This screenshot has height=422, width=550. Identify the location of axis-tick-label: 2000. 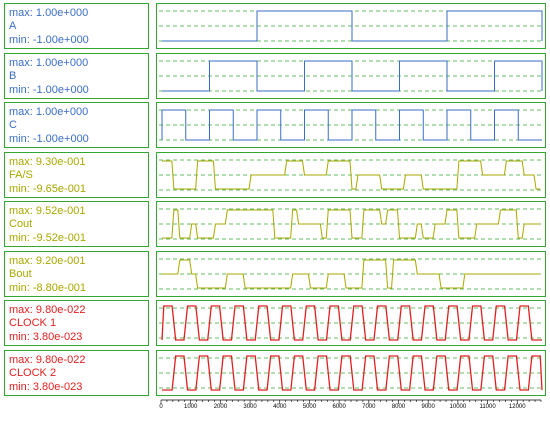
(220, 407).